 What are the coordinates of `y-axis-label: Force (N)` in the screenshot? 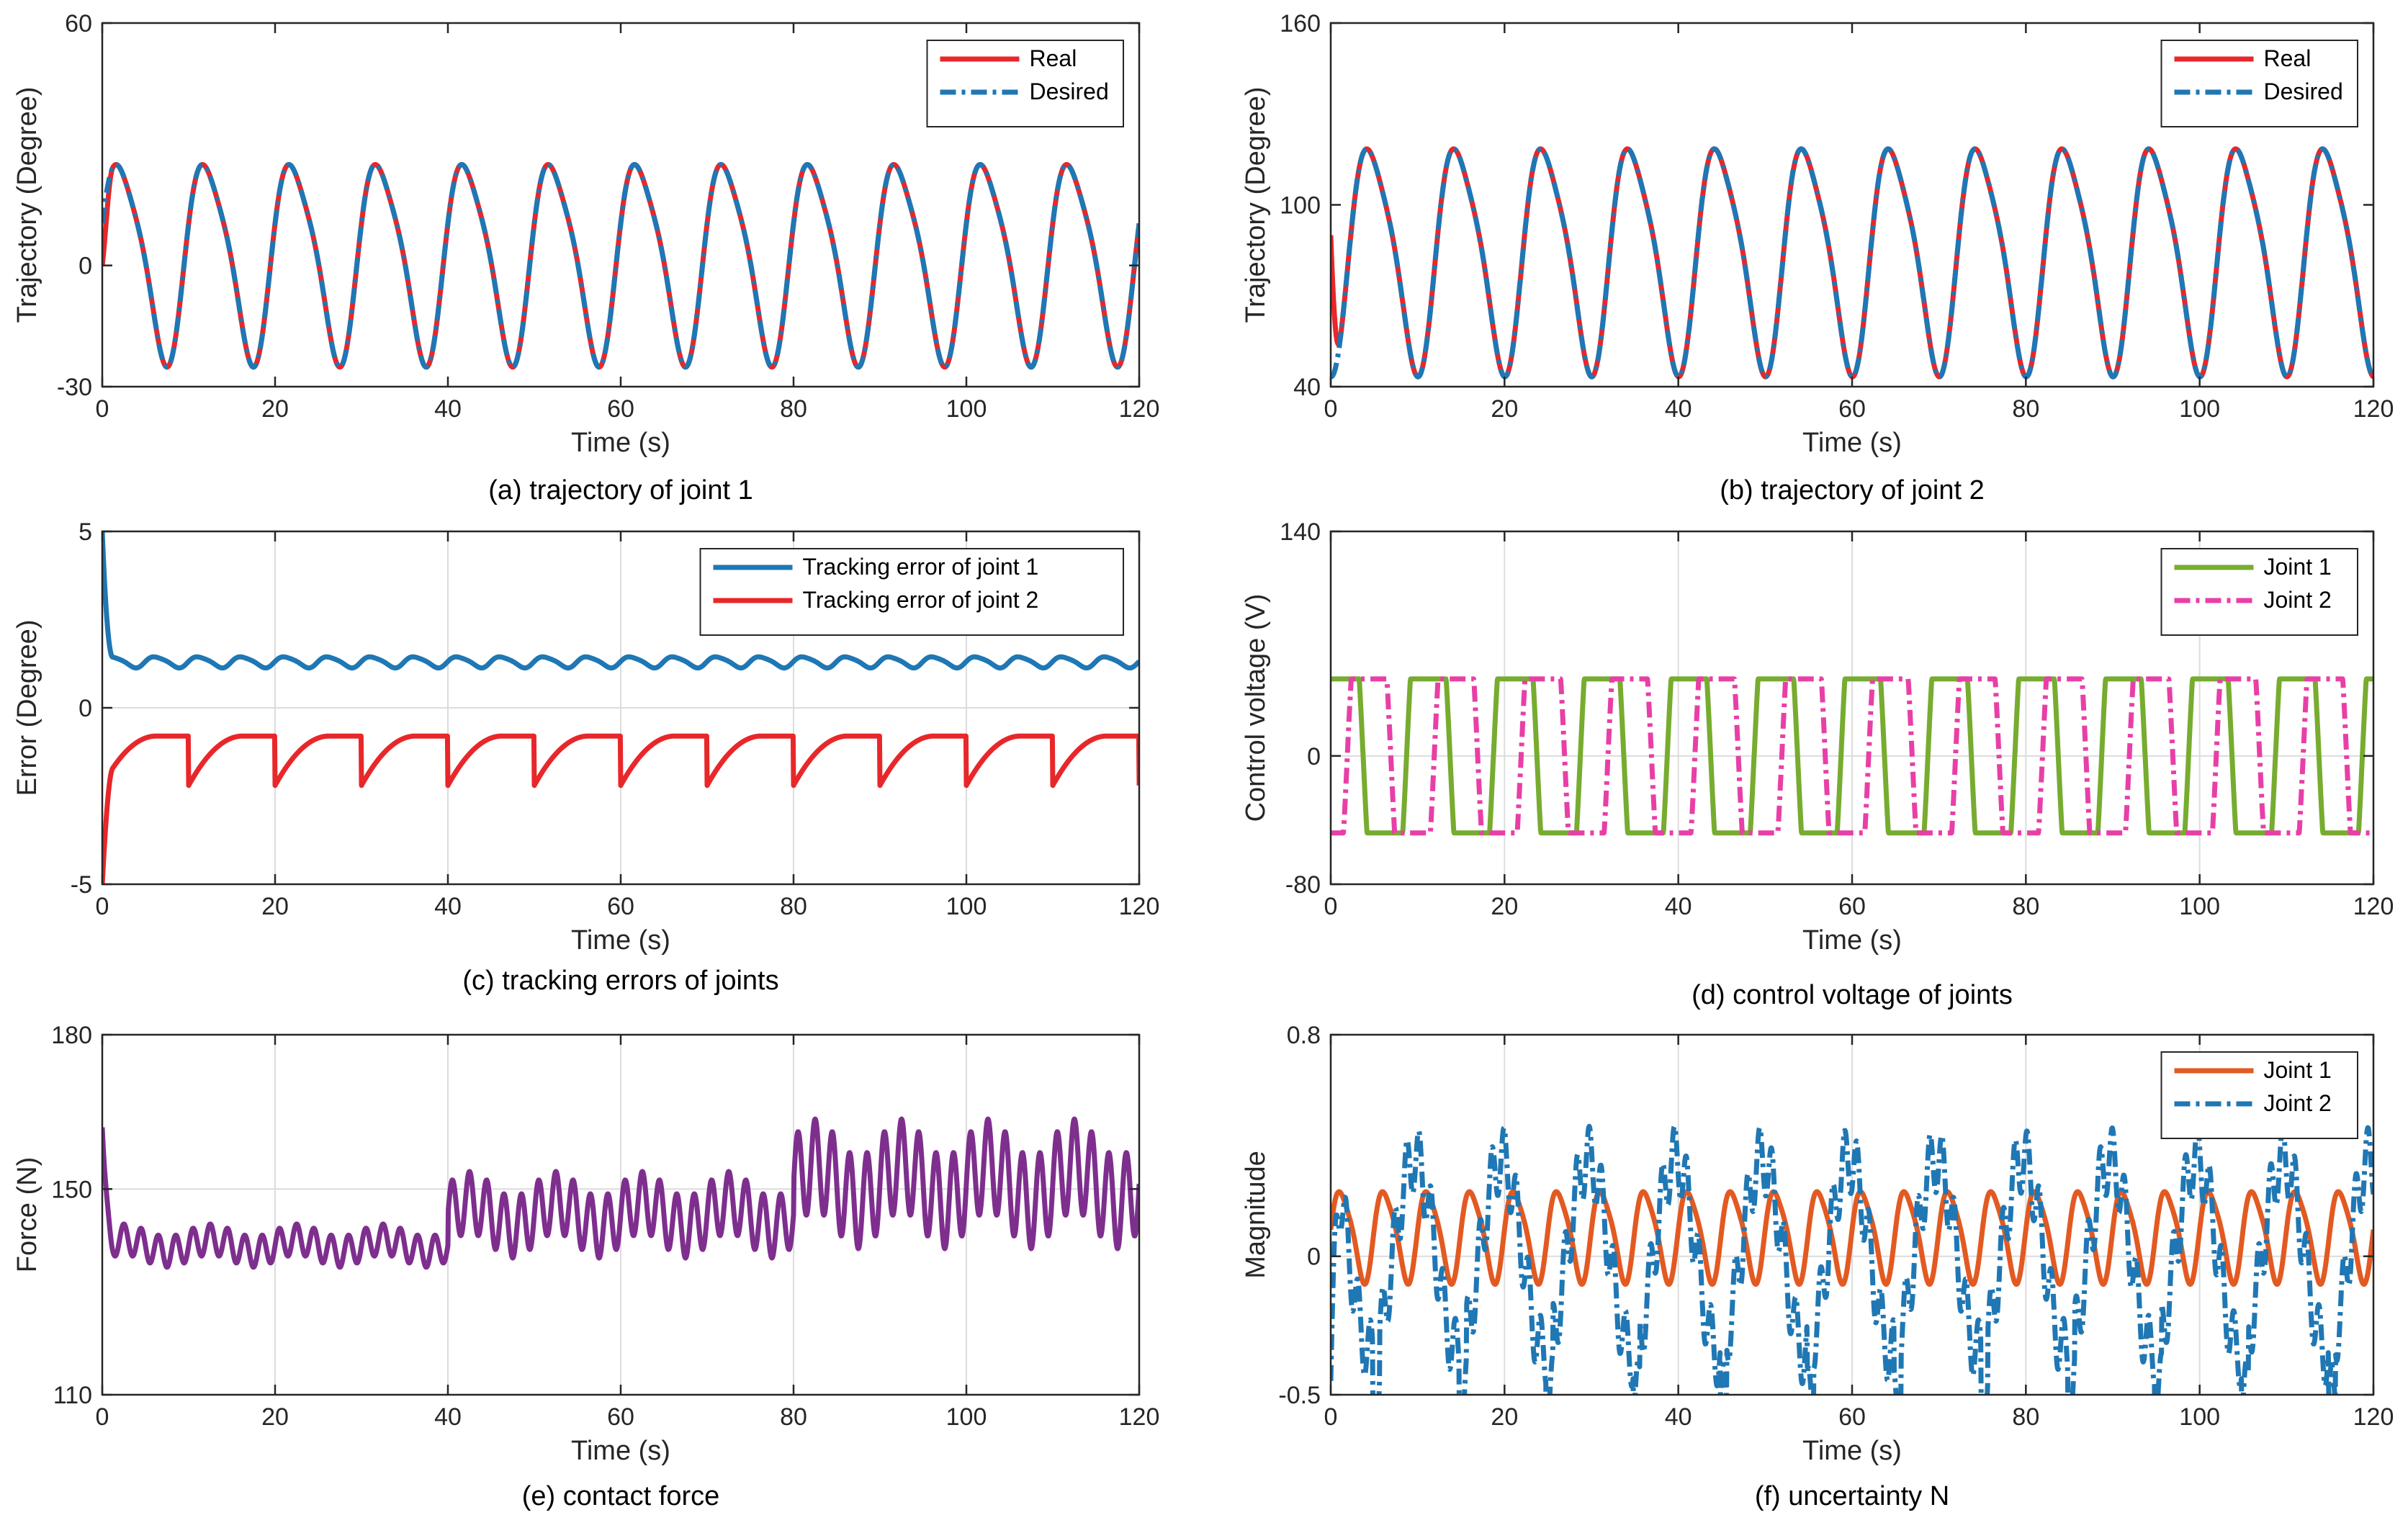 It's located at (27, 1214).